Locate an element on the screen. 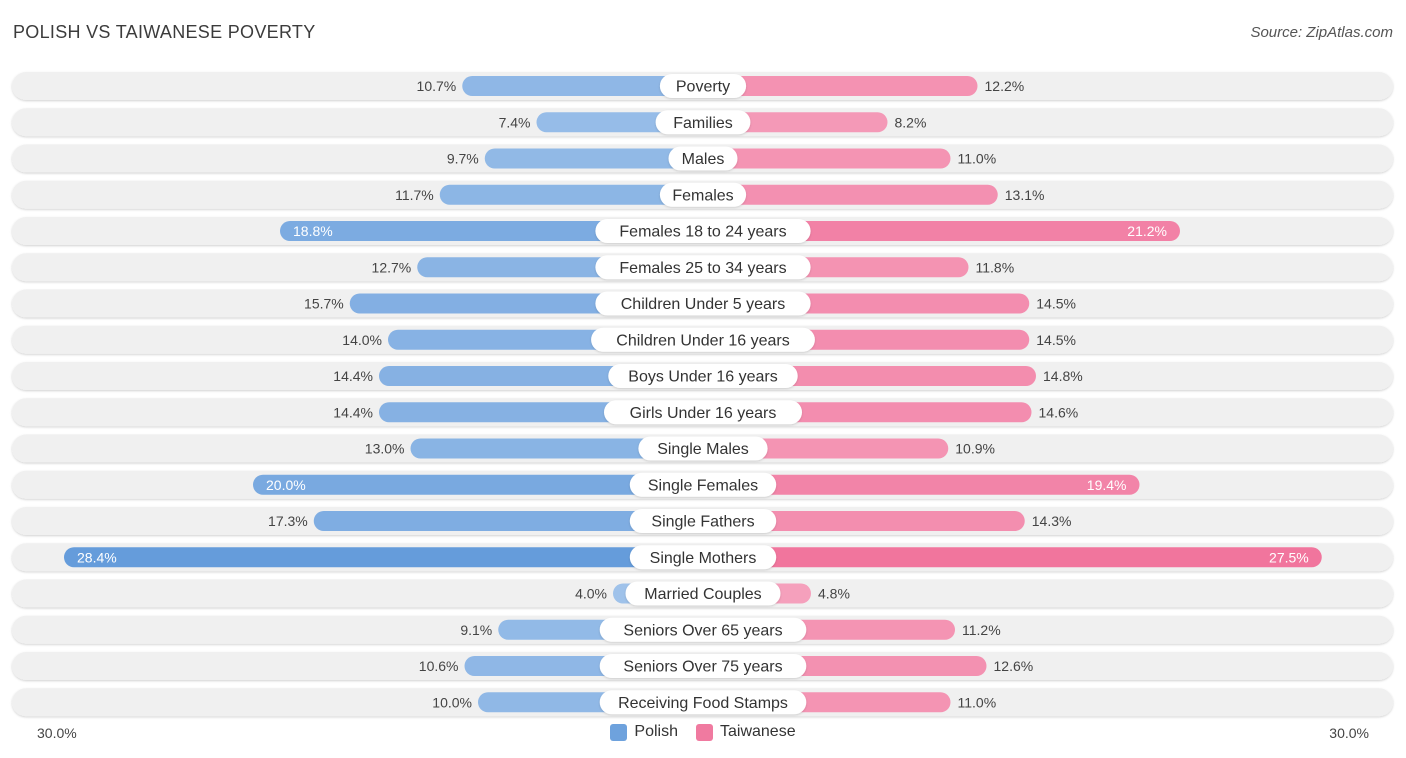  legend-item-taiwanese: Taiwanese is located at coordinates (745, 732).